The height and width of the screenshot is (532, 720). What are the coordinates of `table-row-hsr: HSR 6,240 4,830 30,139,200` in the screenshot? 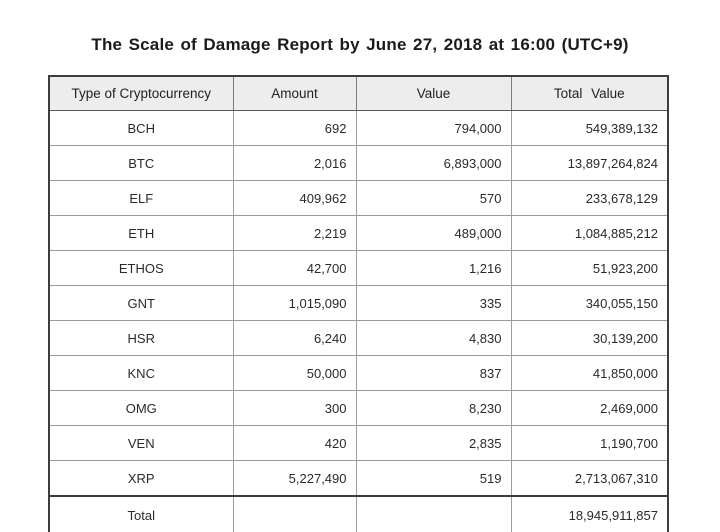 It's located at (358, 338).